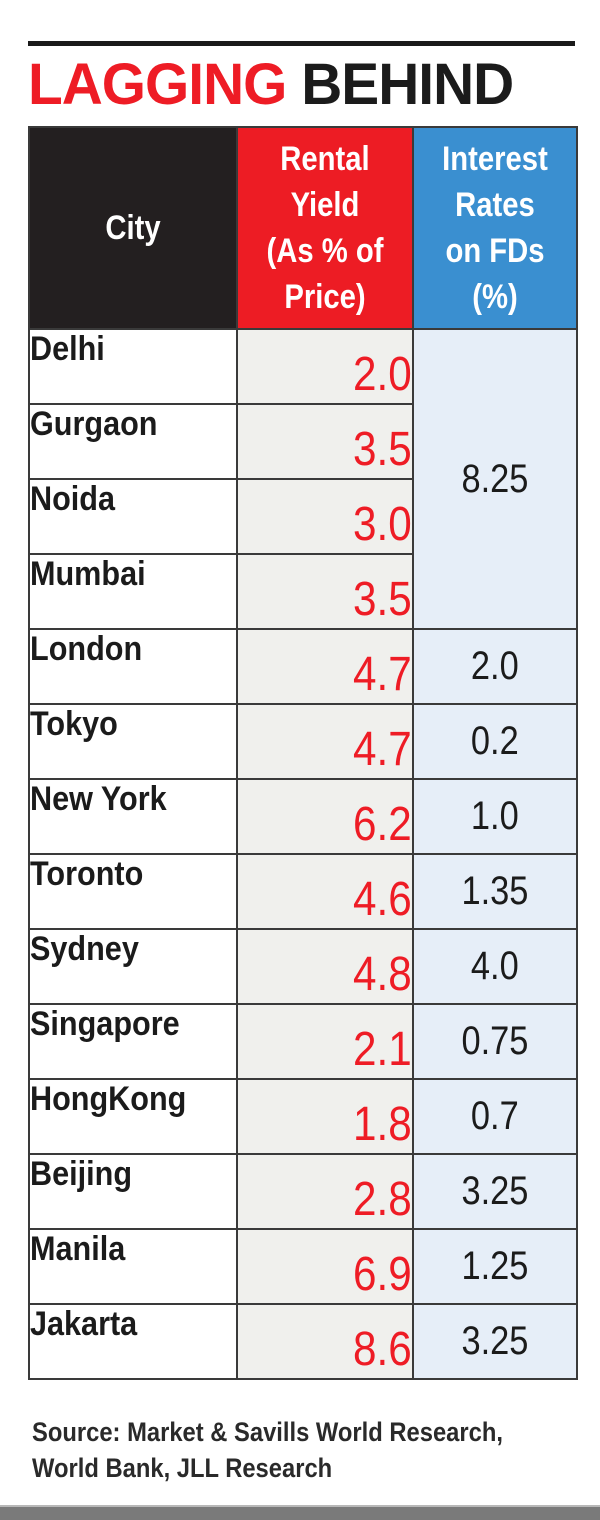 The width and height of the screenshot is (600, 1520). I want to click on table-row: Sydney 4.8 4.0, so click(303, 966).